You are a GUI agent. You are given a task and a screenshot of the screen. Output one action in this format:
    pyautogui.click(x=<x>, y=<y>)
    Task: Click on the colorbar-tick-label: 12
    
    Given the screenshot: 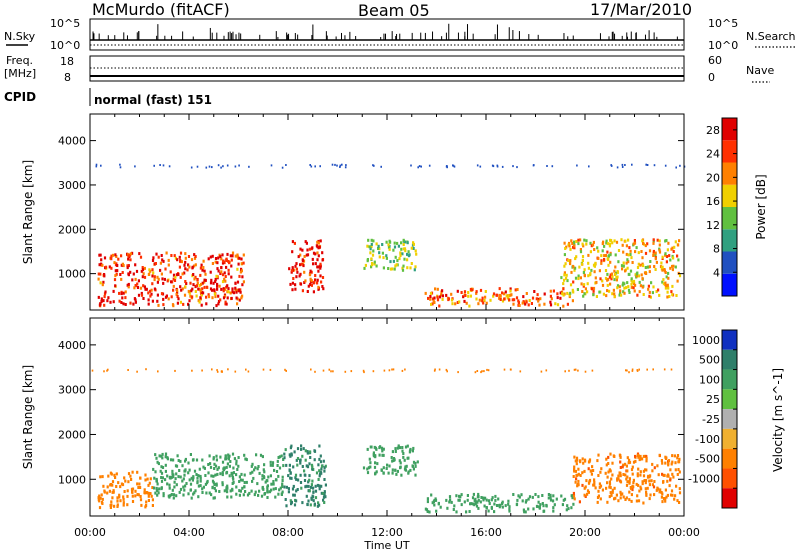 What is the action you would take?
    pyautogui.click(x=713, y=225)
    